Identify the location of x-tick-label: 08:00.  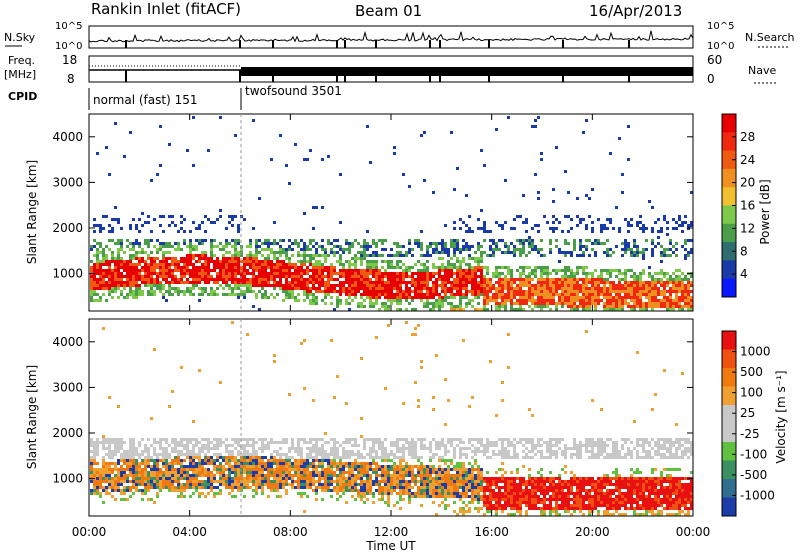
(290, 532).